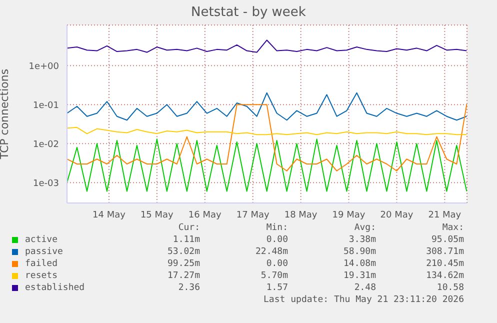  I want to click on x-tick-label: 17 May, so click(253, 215).